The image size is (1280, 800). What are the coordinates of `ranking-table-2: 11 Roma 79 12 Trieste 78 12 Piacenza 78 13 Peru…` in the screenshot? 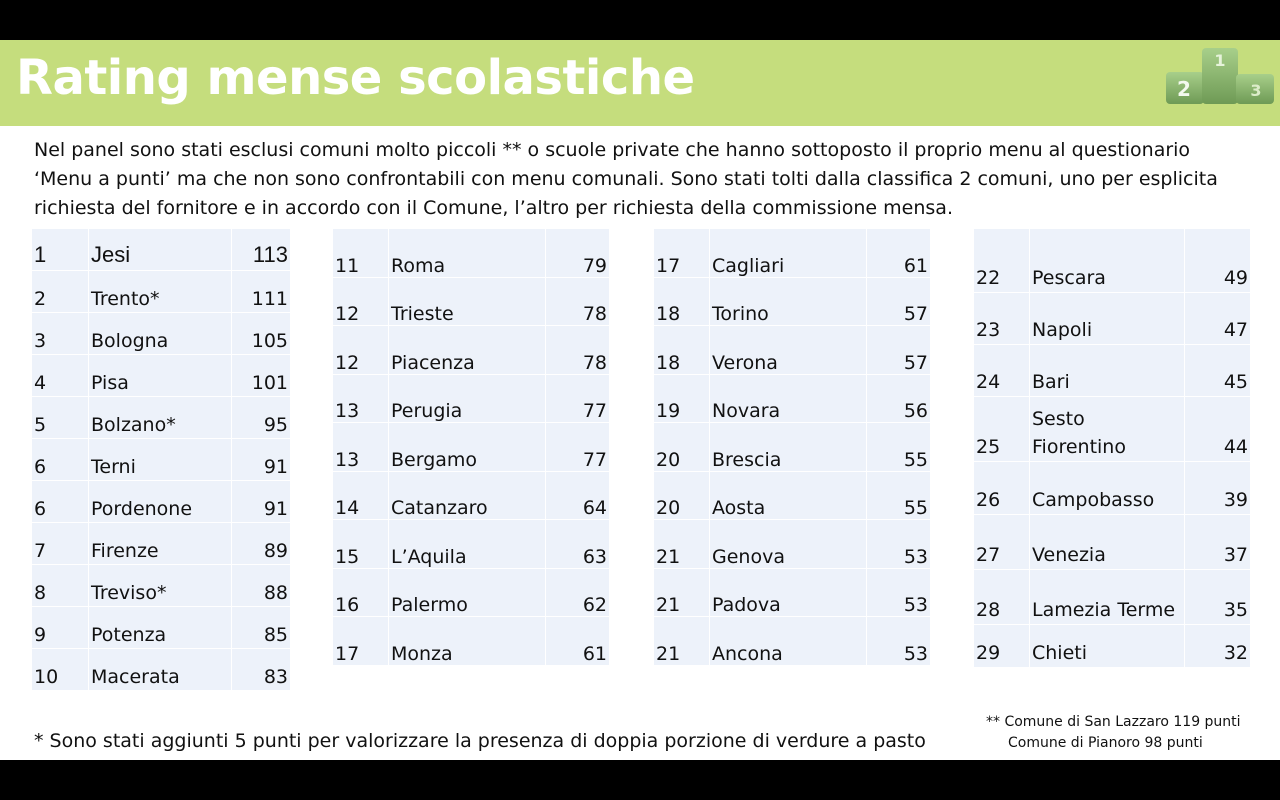 It's located at (471, 447).